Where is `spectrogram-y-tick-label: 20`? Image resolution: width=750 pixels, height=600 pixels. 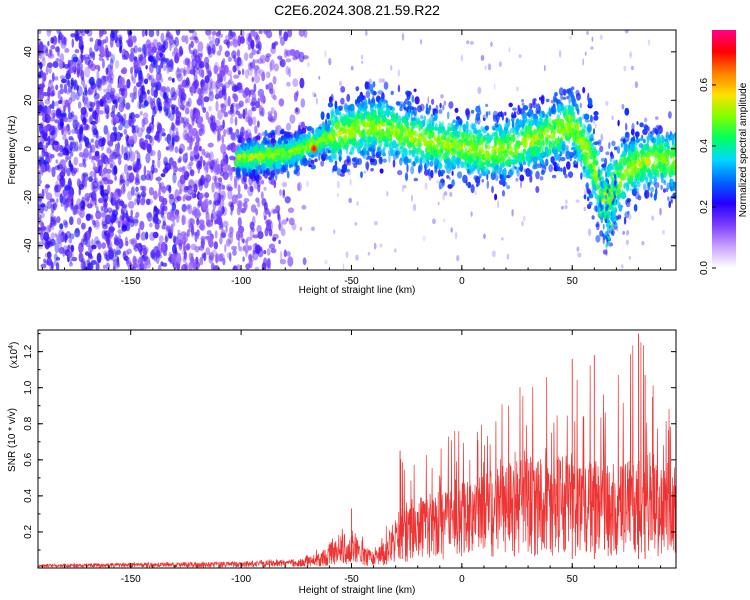
spectrogram-y-tick-label: 20 is located at coordinates (28, 100).